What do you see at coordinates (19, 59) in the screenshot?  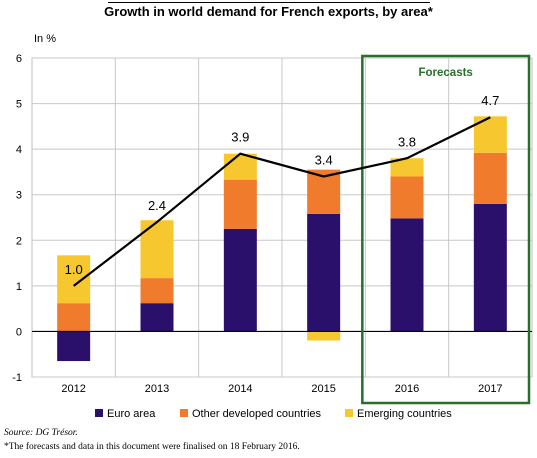 I see `y-tick-label: 6` at bounding box center [19, 59].